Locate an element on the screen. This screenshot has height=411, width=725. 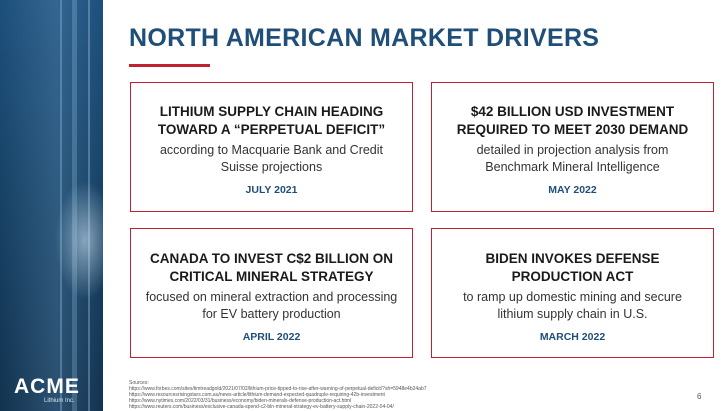
card-date: MARCH 2022 is located at coordinates (572, 337).